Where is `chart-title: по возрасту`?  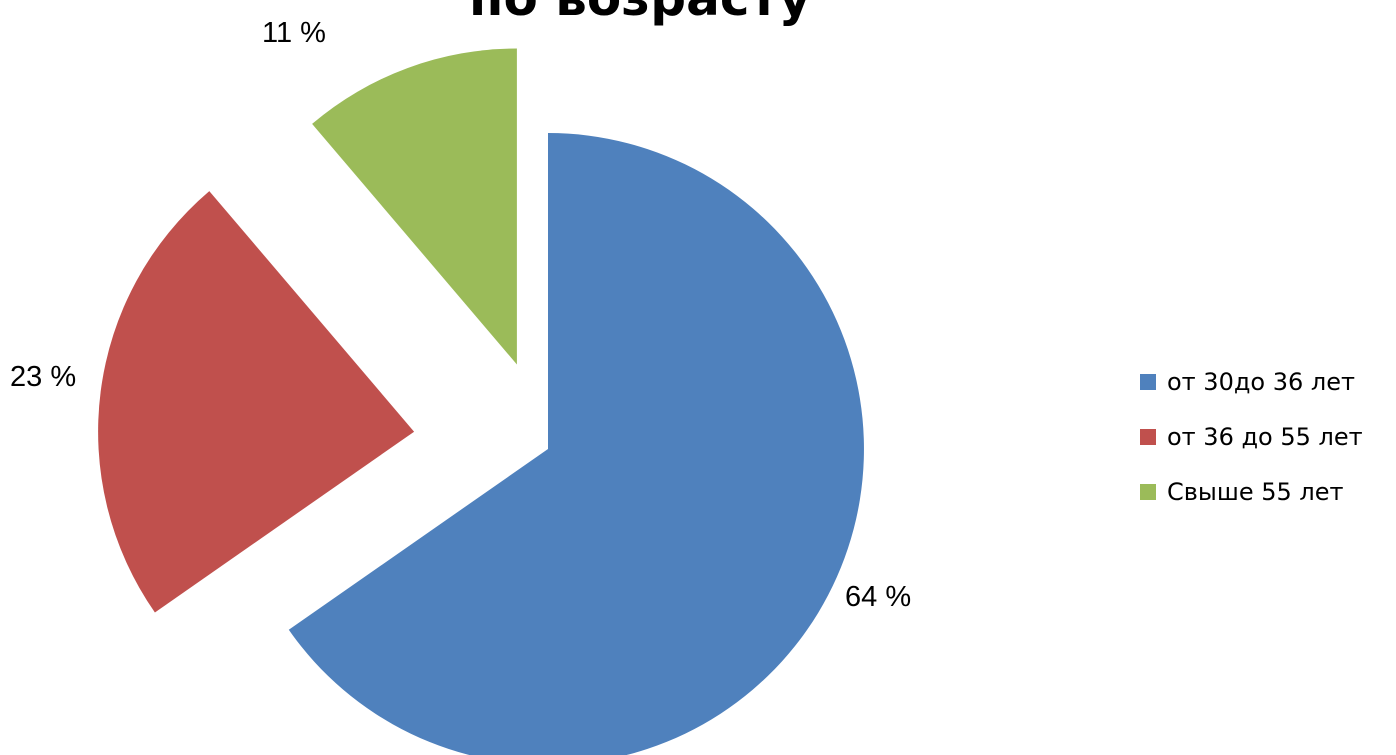 chart-title: по возрасту is located at coordinates (640, 14).